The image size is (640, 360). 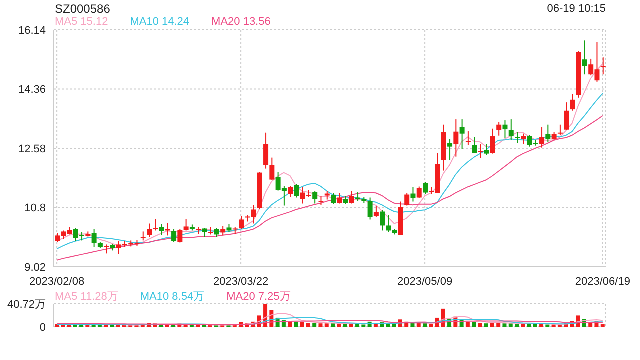 I want to click on text: MA10 14.24, so click(x=160, y=22).